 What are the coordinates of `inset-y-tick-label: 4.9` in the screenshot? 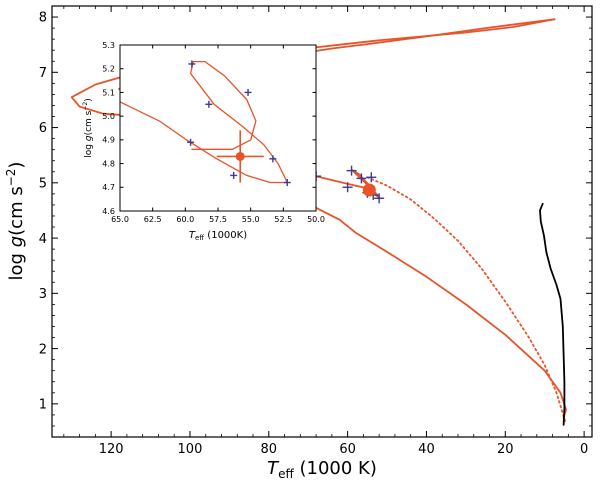 It's located at (108, 140).